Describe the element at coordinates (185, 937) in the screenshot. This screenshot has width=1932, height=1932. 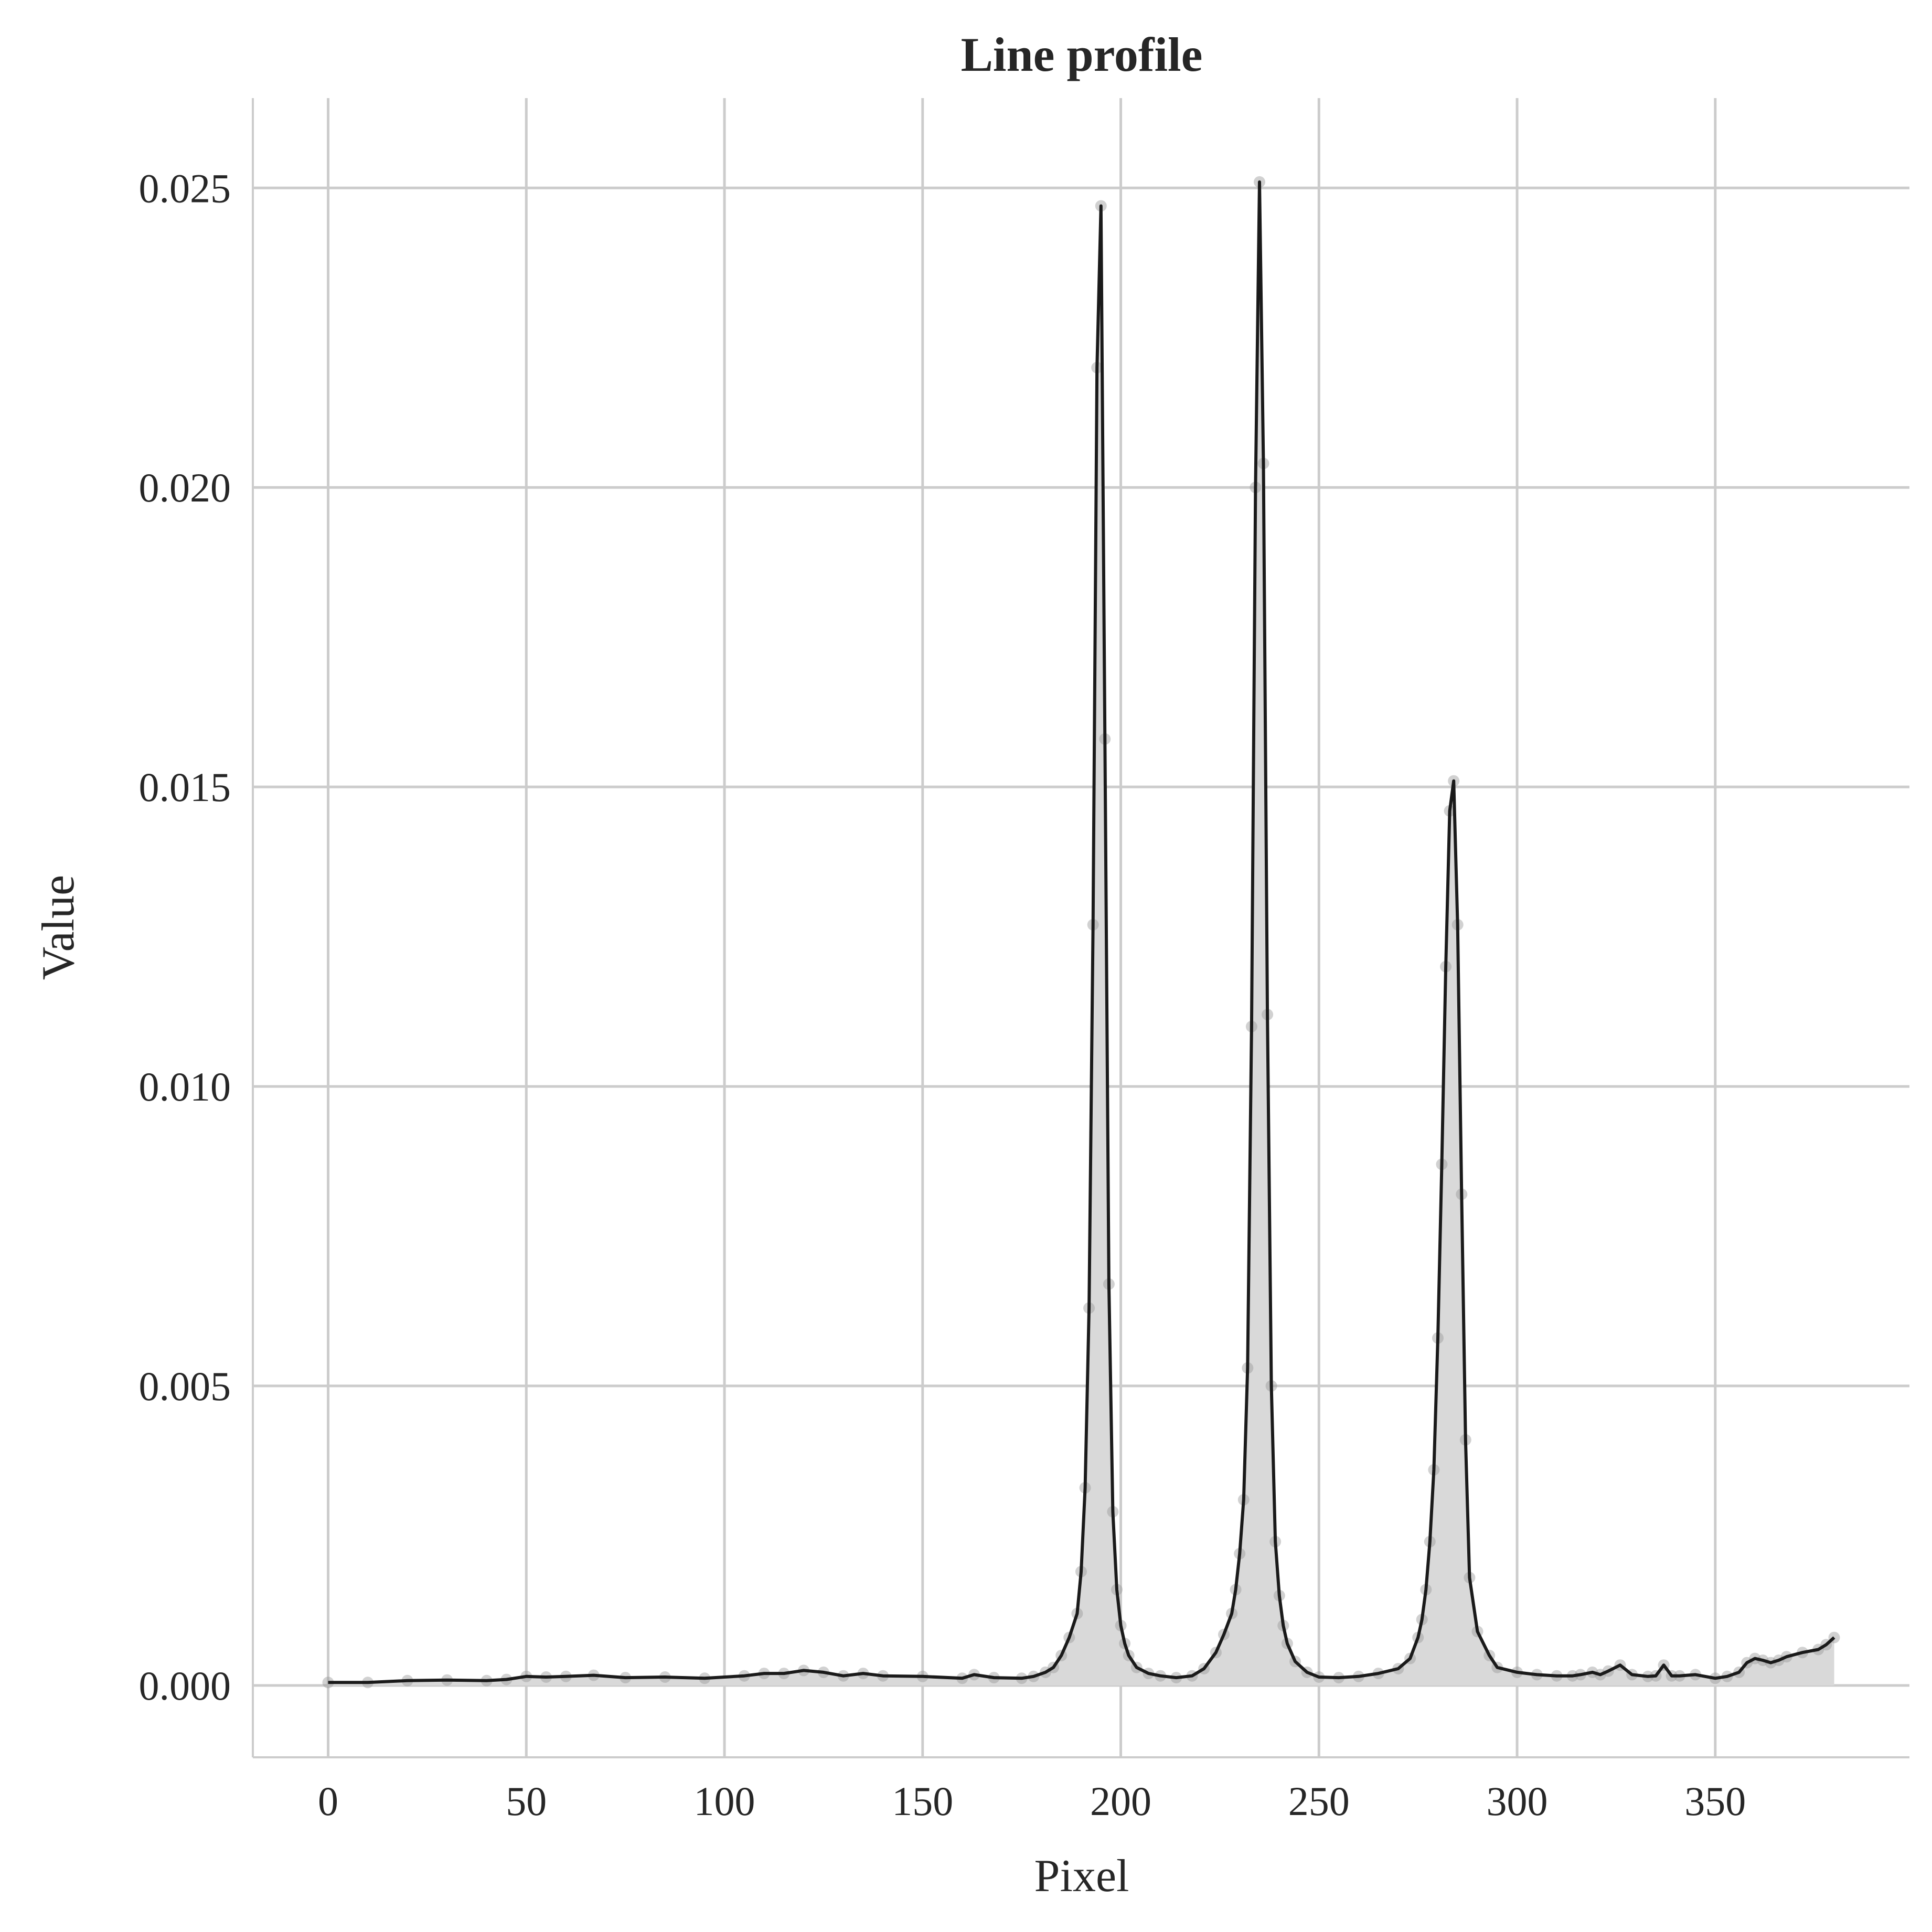
I see `y-tick-labels: 0.000 0.005 0.010 0.015 0.020 0.025` at that location.